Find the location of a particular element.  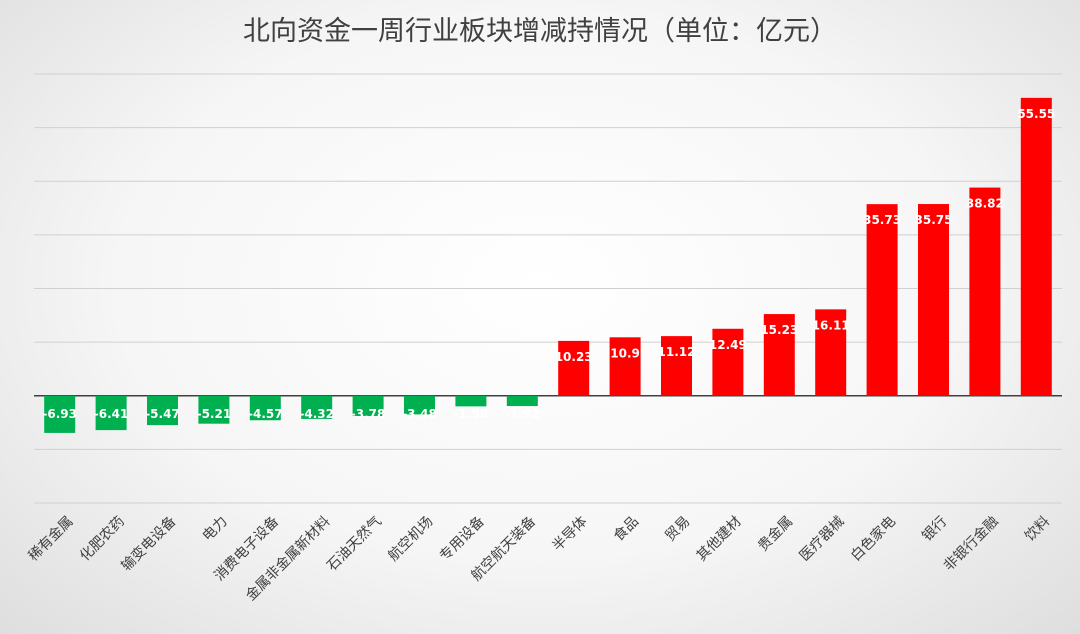

x-tick-label: 贵金属 is located at coordinates (775, 534).